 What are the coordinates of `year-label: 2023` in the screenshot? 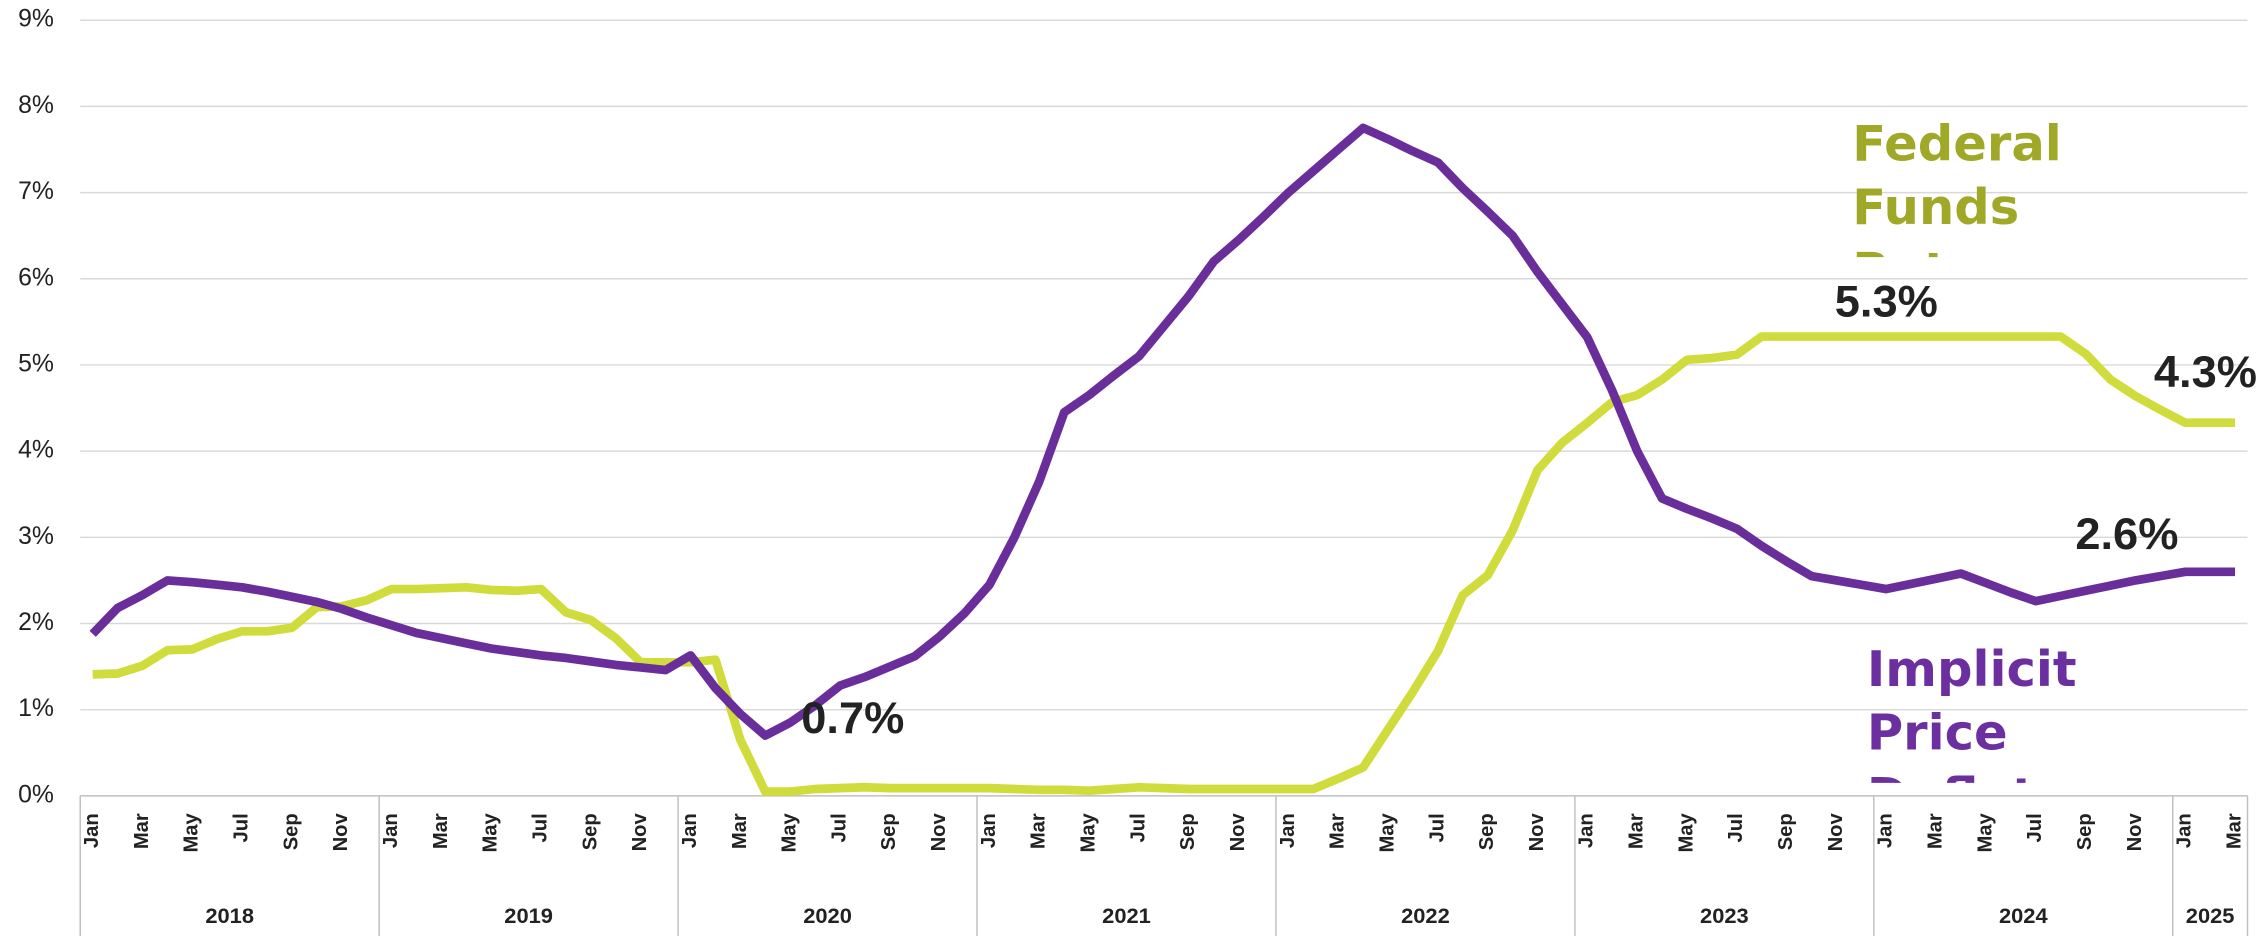 It's located at (1724, 915).